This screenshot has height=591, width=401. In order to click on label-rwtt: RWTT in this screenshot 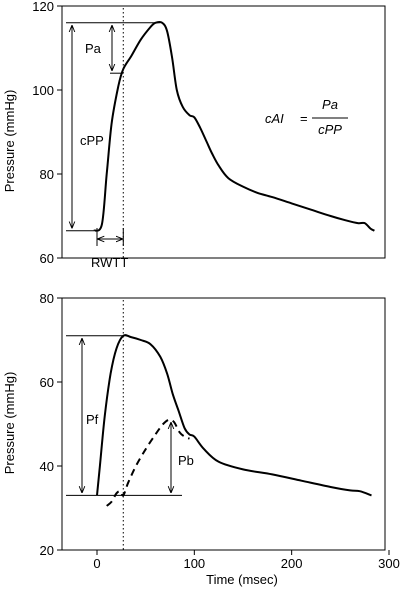, I will do `click(109, 262)`.